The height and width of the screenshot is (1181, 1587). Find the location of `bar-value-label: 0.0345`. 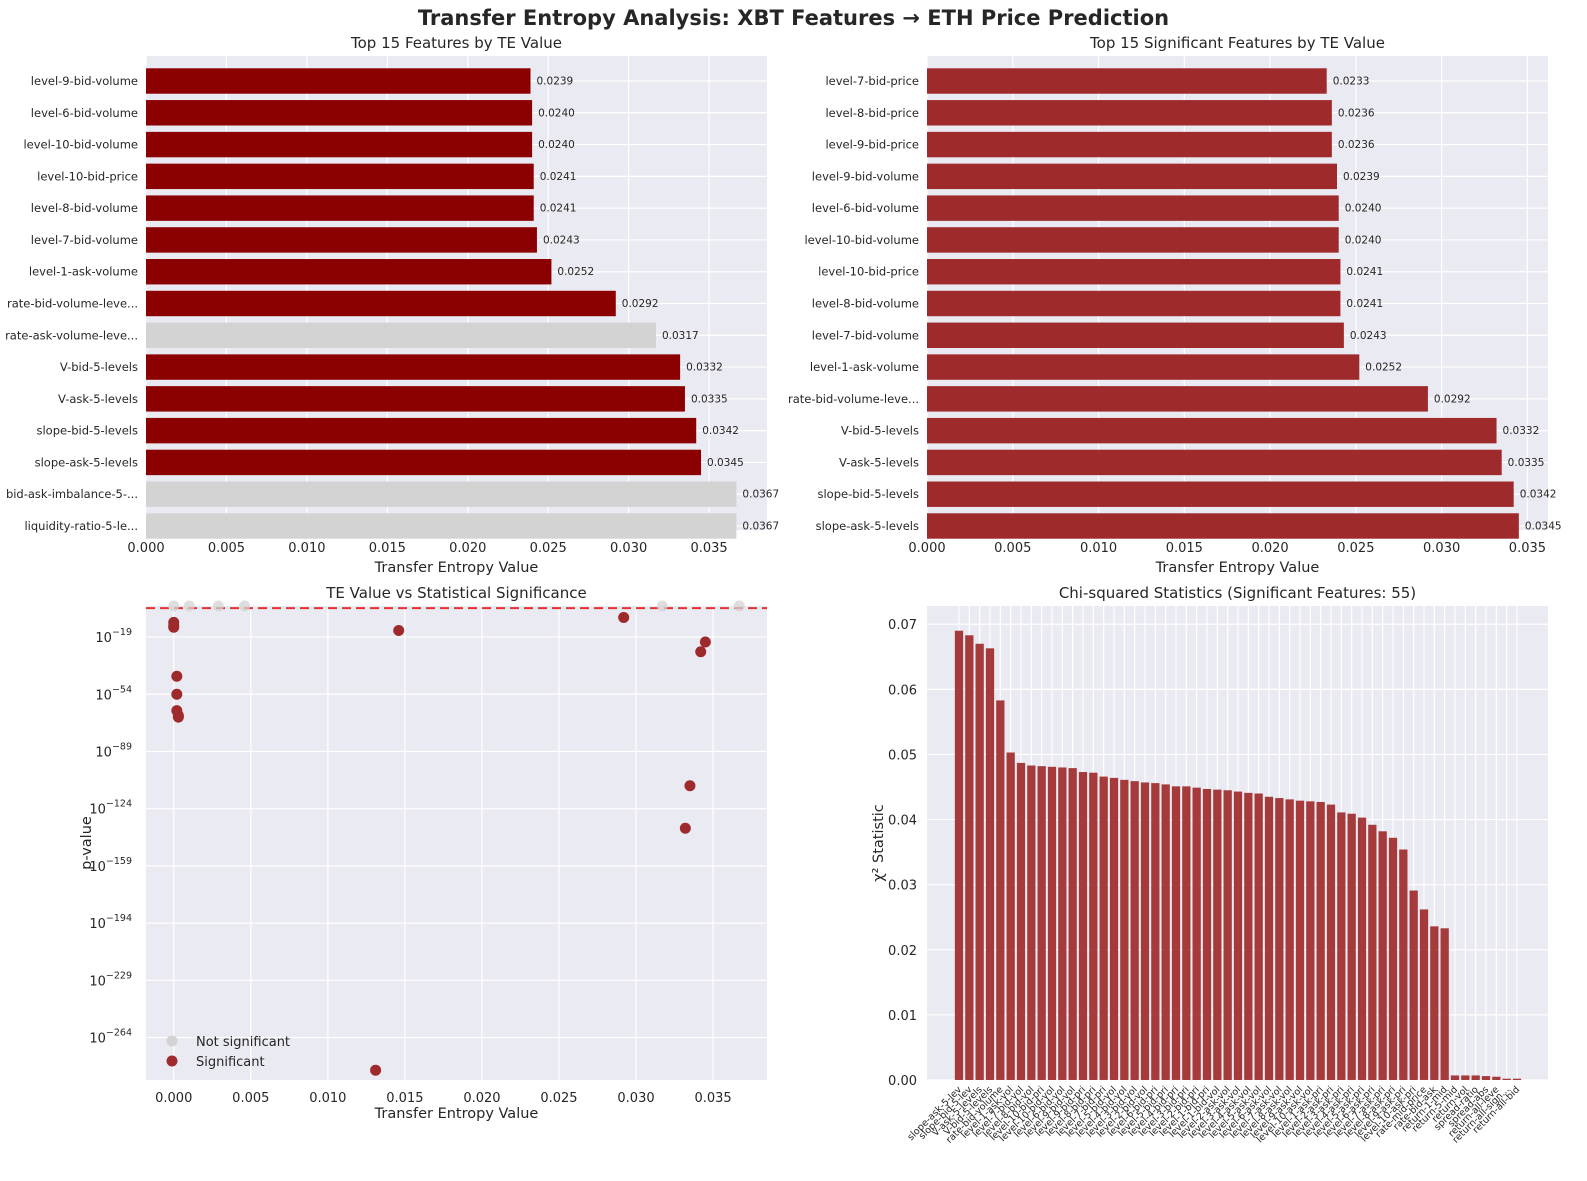

bar-value-label: 0.0345 is located at coordinates (1543, 527).